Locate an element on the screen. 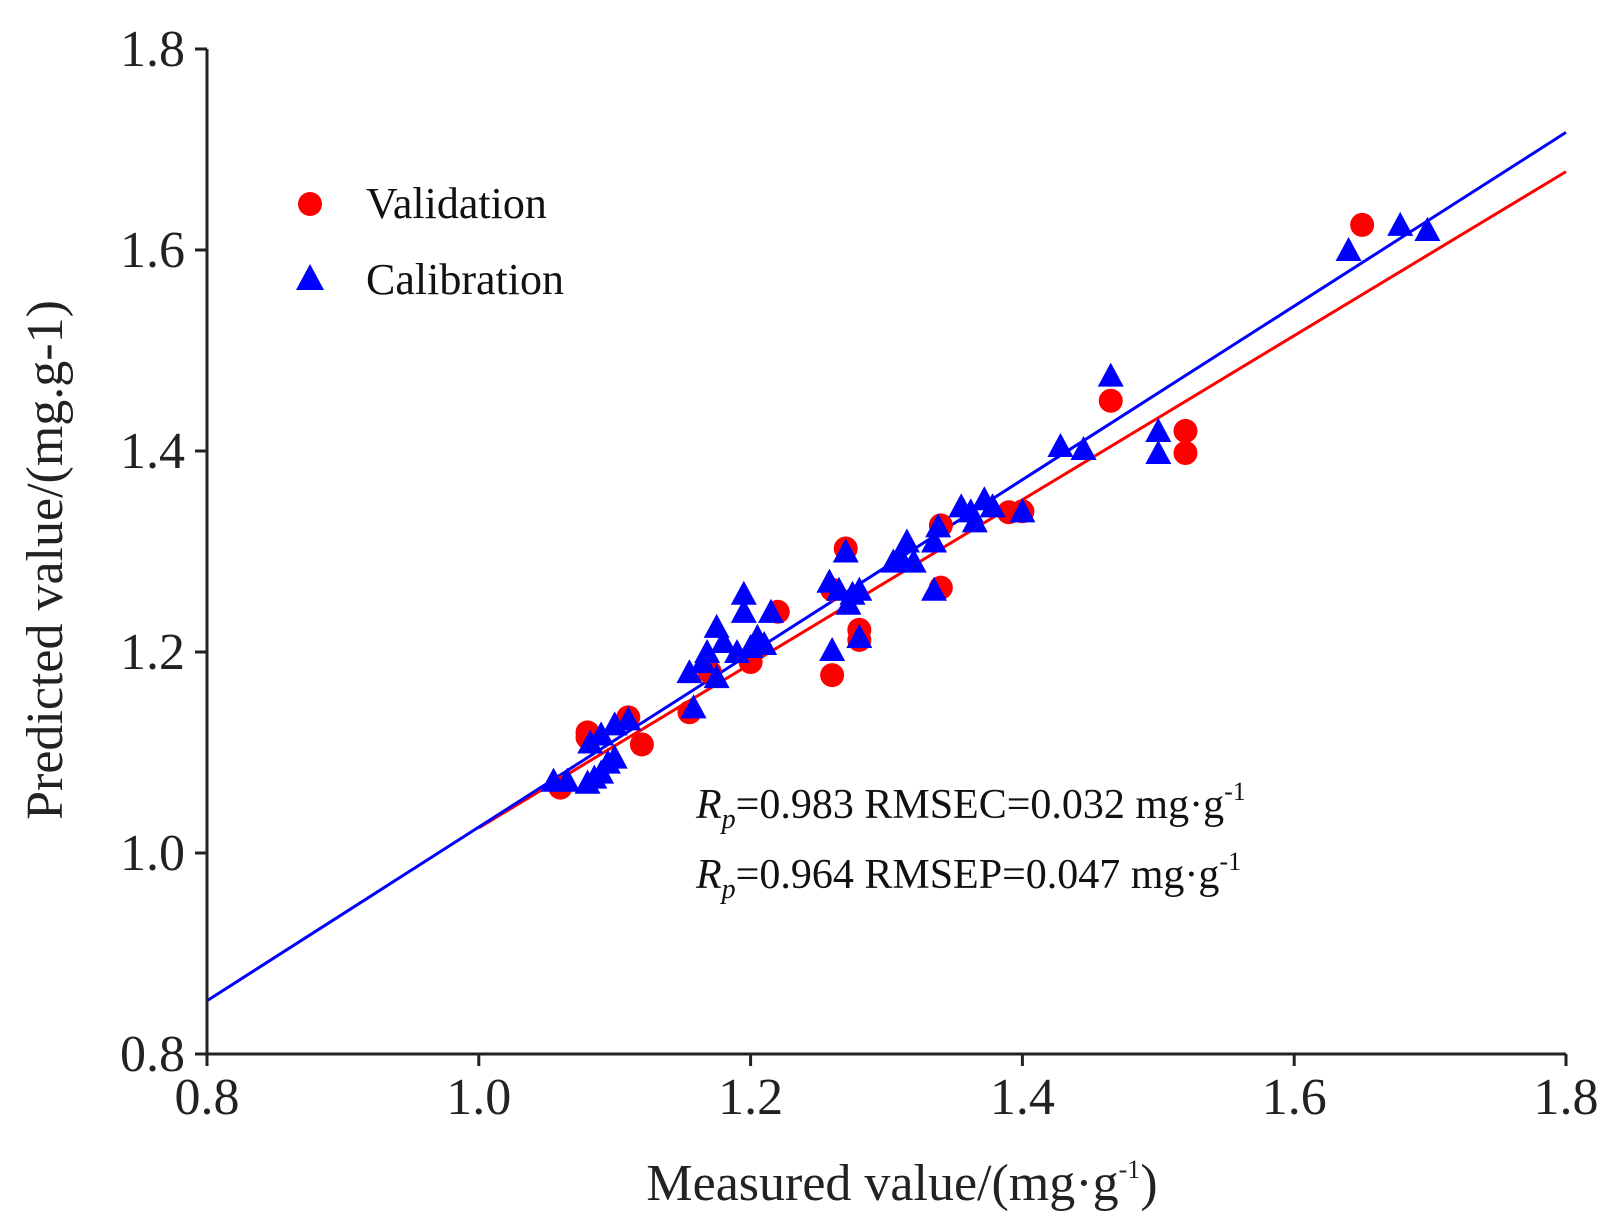  y-tick-label: 1.2 is located at coordinates (152, 652).